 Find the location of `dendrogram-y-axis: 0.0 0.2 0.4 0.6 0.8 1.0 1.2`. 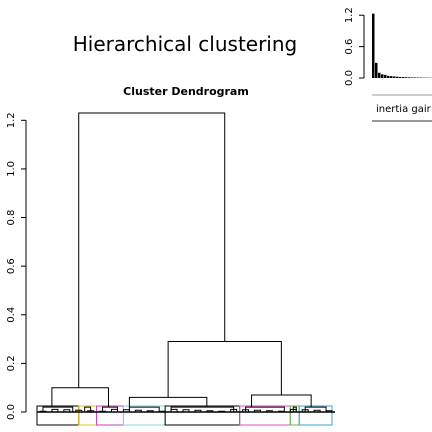

dendrogram-y-axis: 0.0 0.2 0.4 0.6 0.8 1.0 1.2 is located at coordinates (16, 266).